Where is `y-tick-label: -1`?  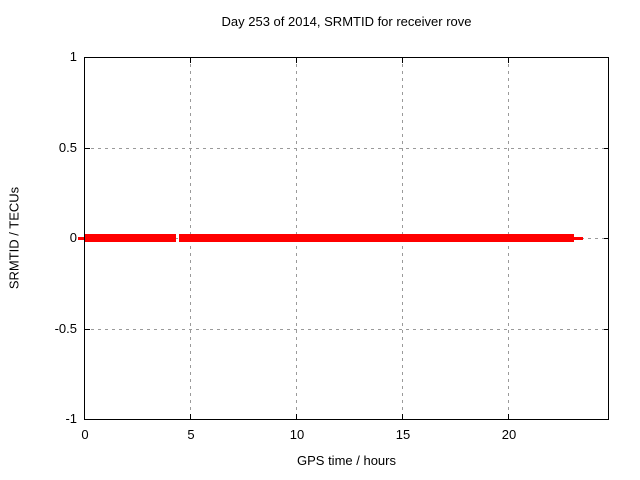
y-tick-label: -1 is located at coordinates (71, 418).